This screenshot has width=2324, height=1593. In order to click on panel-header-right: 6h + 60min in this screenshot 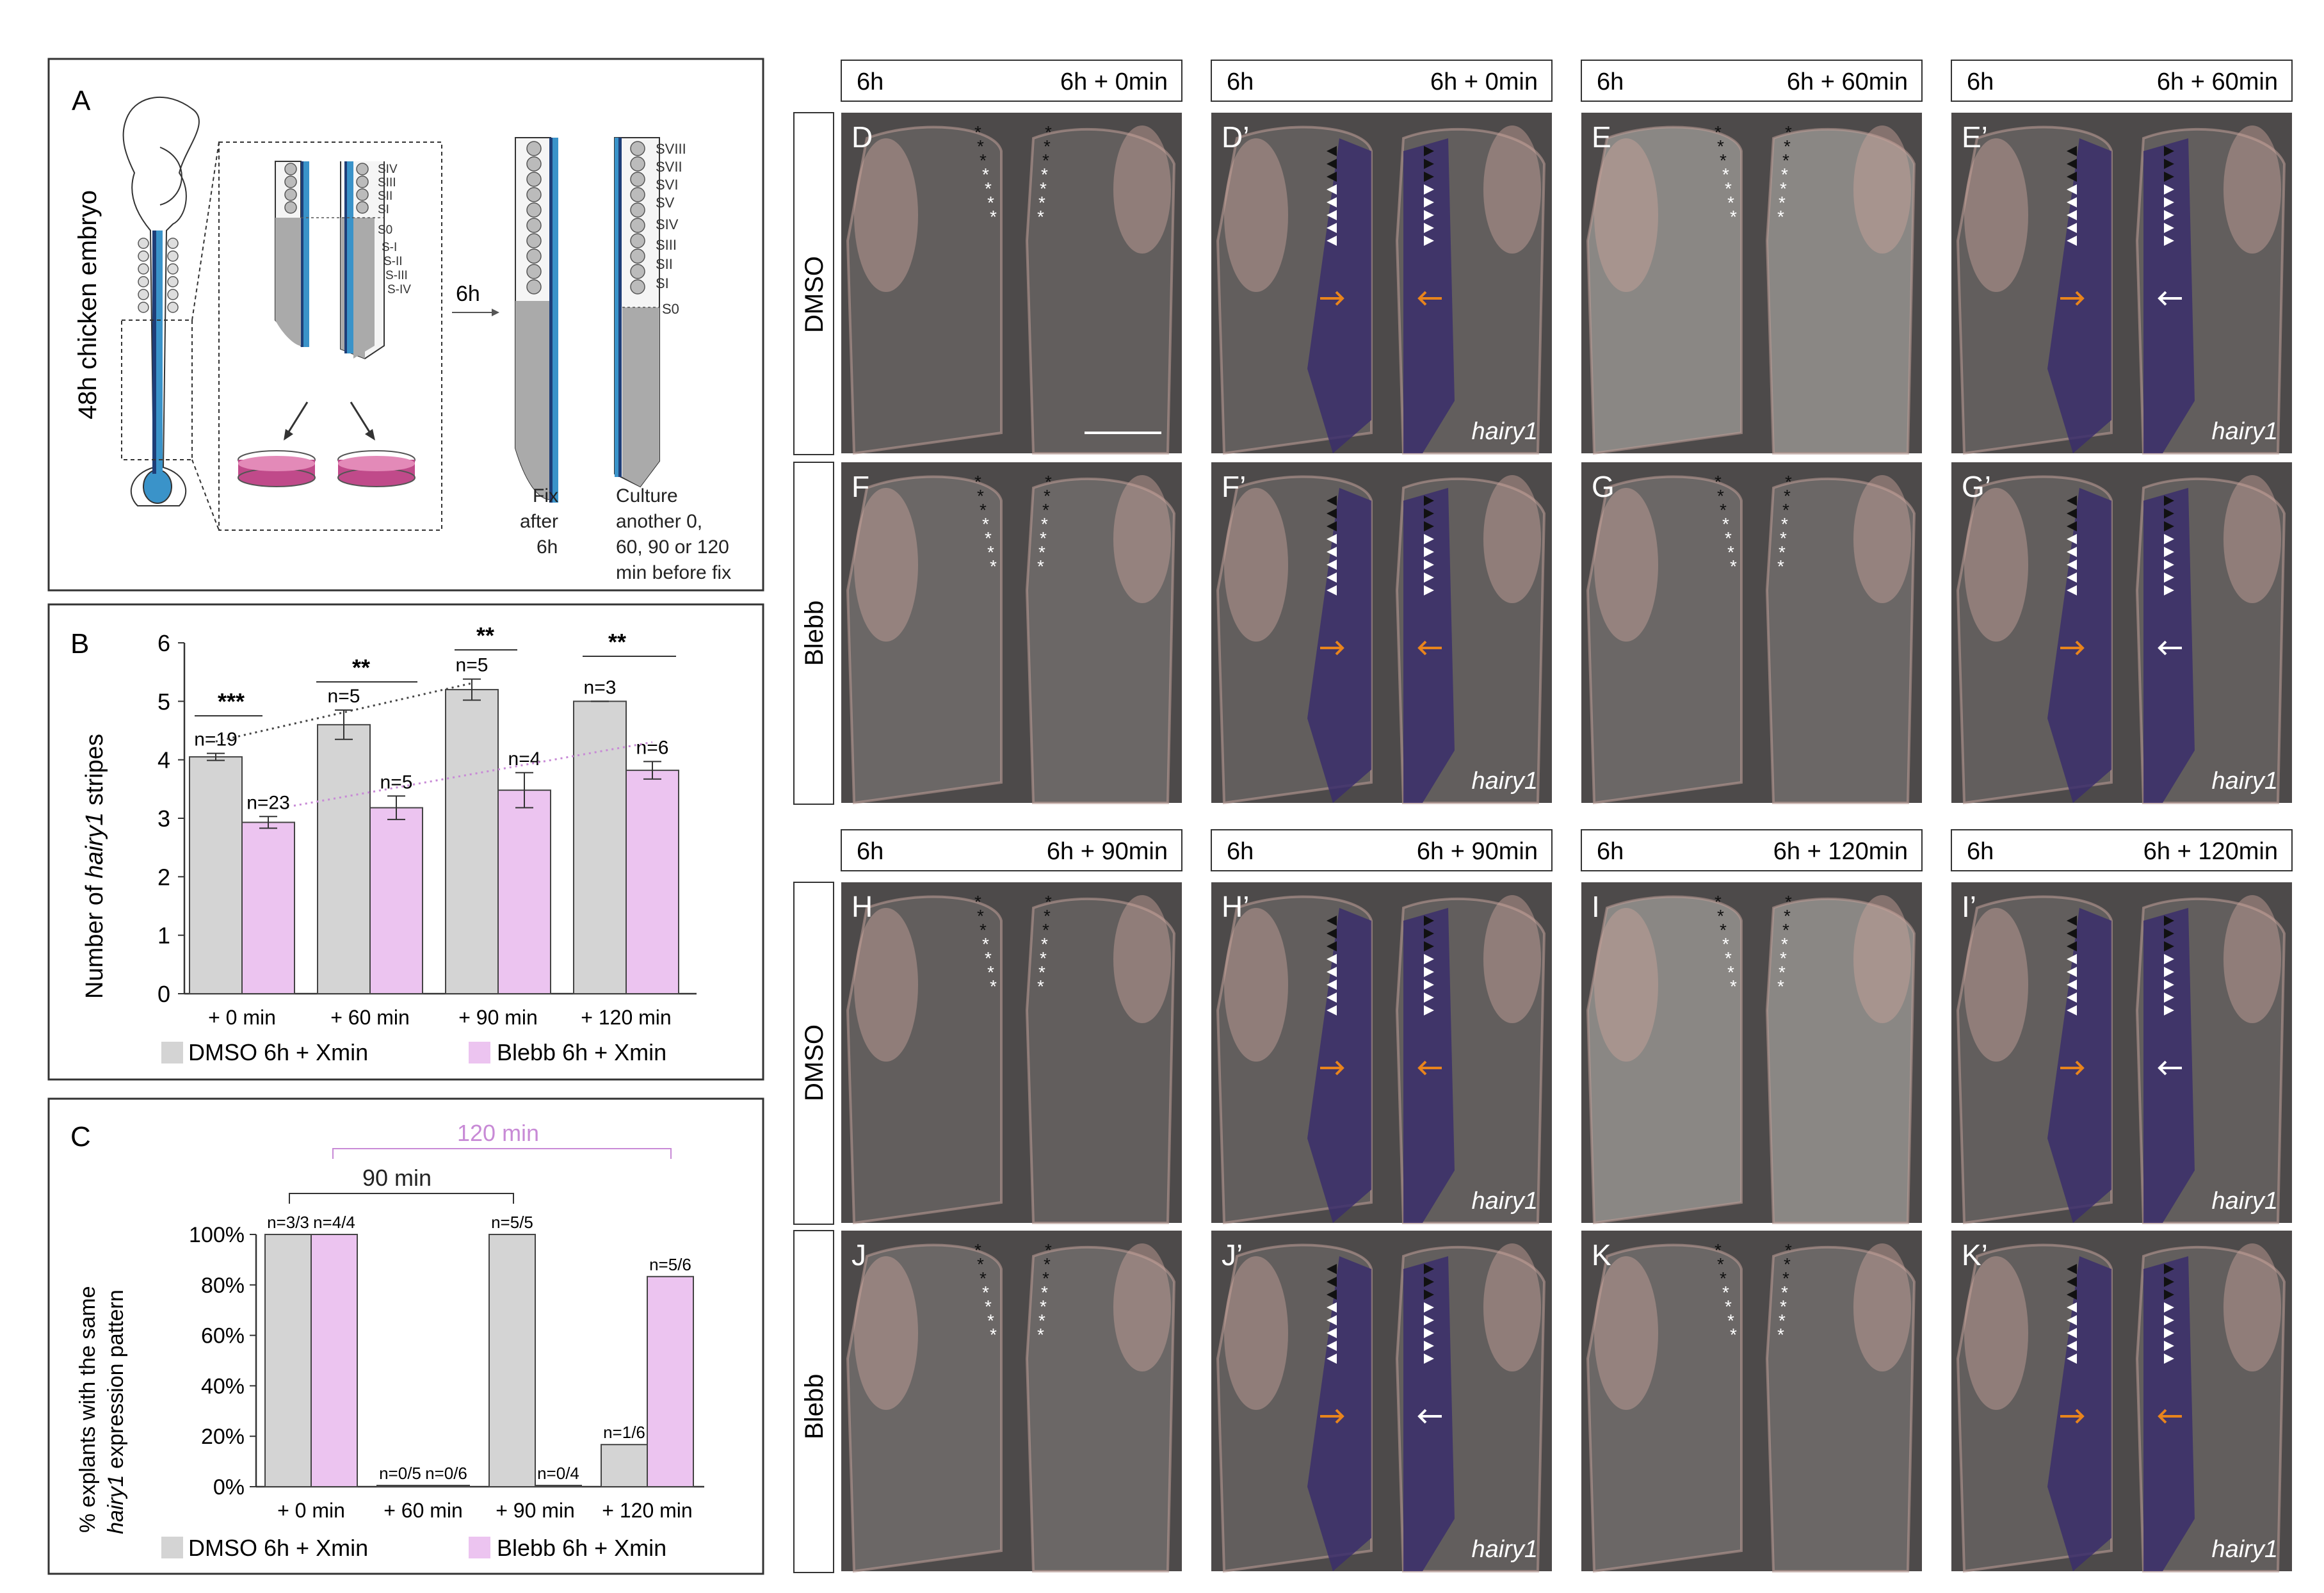, I will do `click(1847, 82)`.